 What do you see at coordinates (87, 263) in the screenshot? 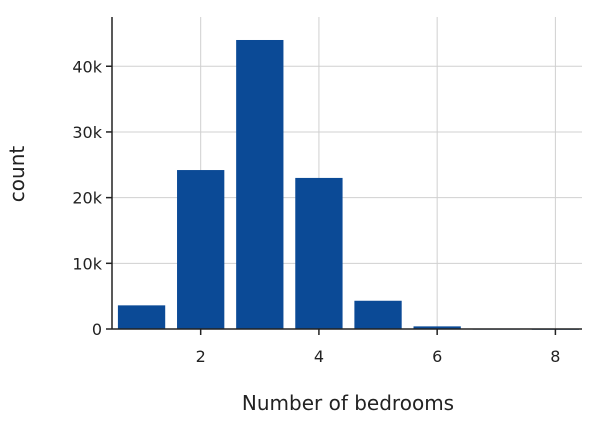
I see `y-tick-label: 10k` at bounding box center [87, 263].